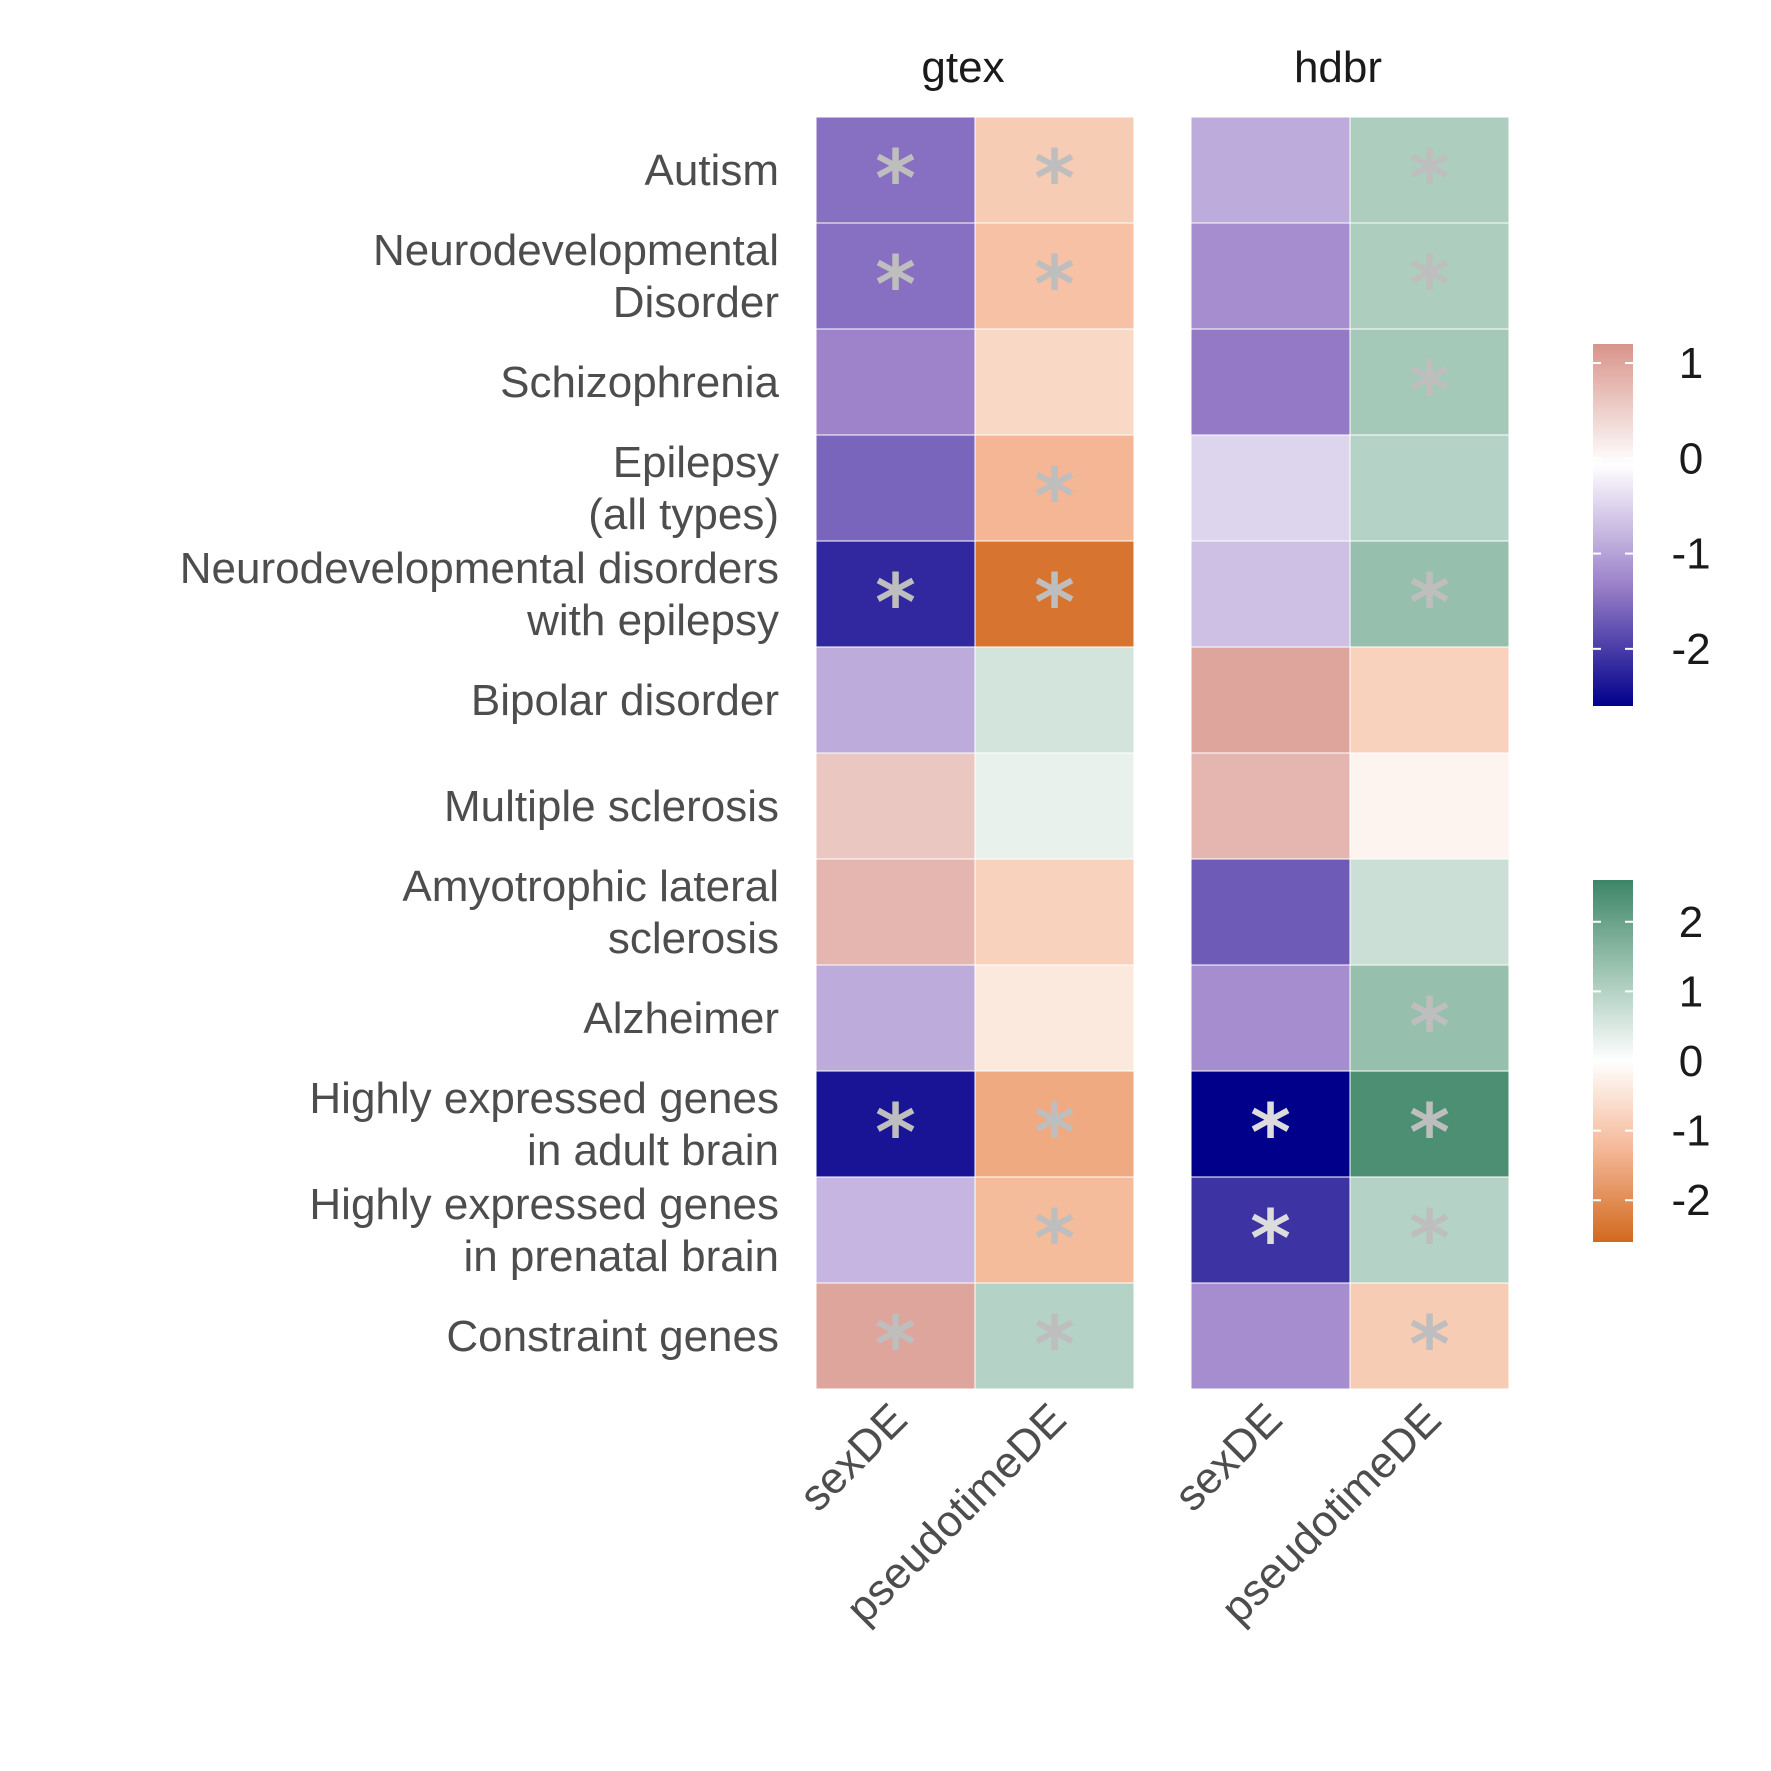  I want to click on row-label: with epilepsy, so click(652, 620).